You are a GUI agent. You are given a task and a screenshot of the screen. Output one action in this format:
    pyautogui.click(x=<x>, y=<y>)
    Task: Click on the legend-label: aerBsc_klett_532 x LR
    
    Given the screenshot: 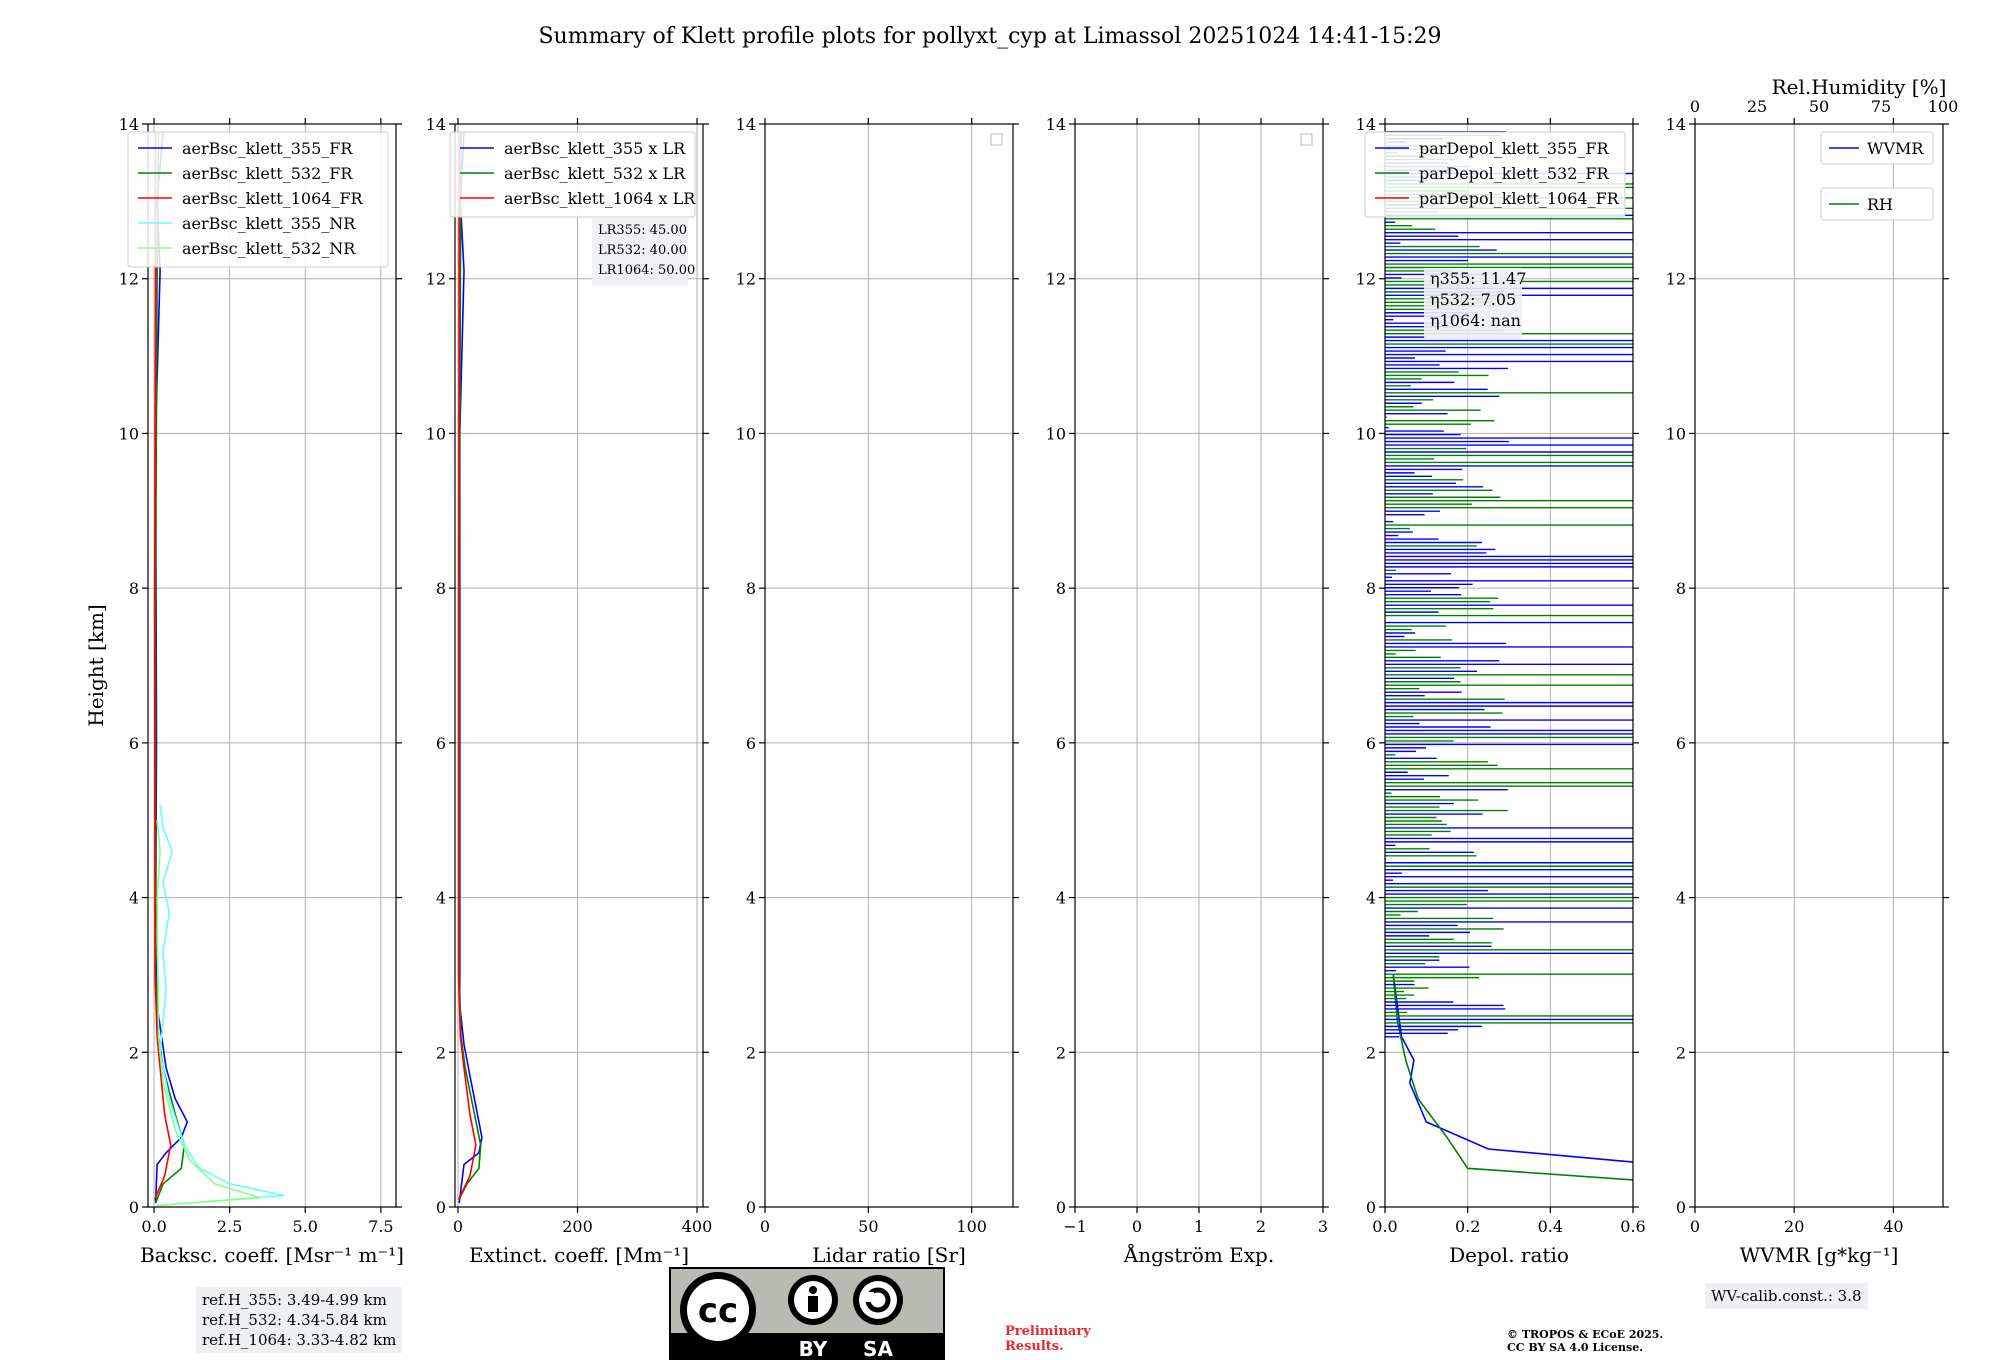 What is the action you would take?
    pyautogui.click(x=595, y=173)
    